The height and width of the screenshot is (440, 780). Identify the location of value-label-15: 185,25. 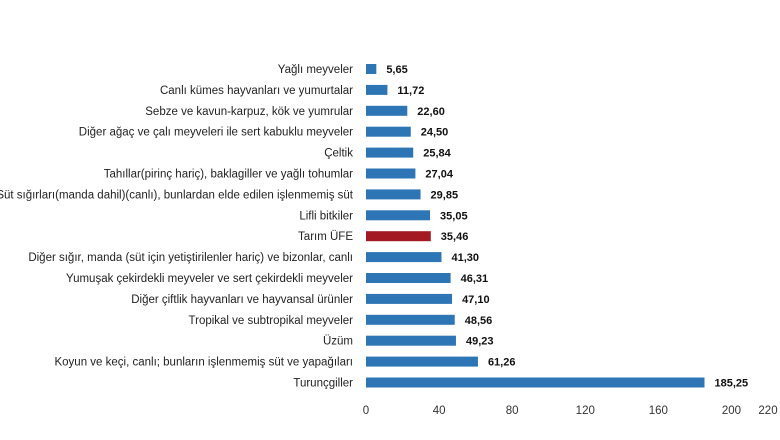
(732, 384).